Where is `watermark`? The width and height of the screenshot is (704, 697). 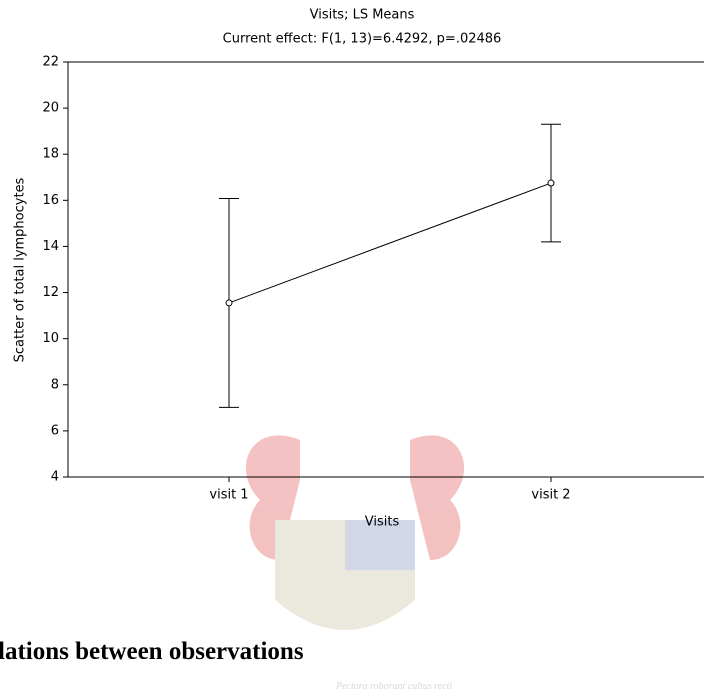
watermark is located at coordinates (355, 532).